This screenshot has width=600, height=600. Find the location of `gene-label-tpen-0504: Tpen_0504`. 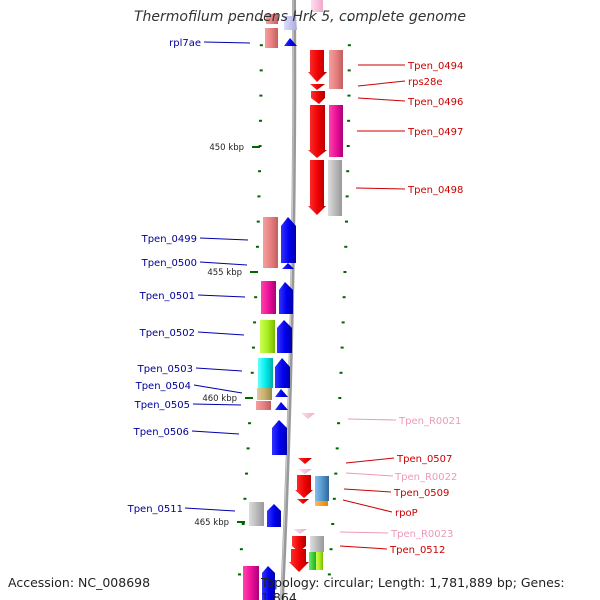

gene-label-tpen-0504: Tpen_0504 is located at coordinates (163, 386).